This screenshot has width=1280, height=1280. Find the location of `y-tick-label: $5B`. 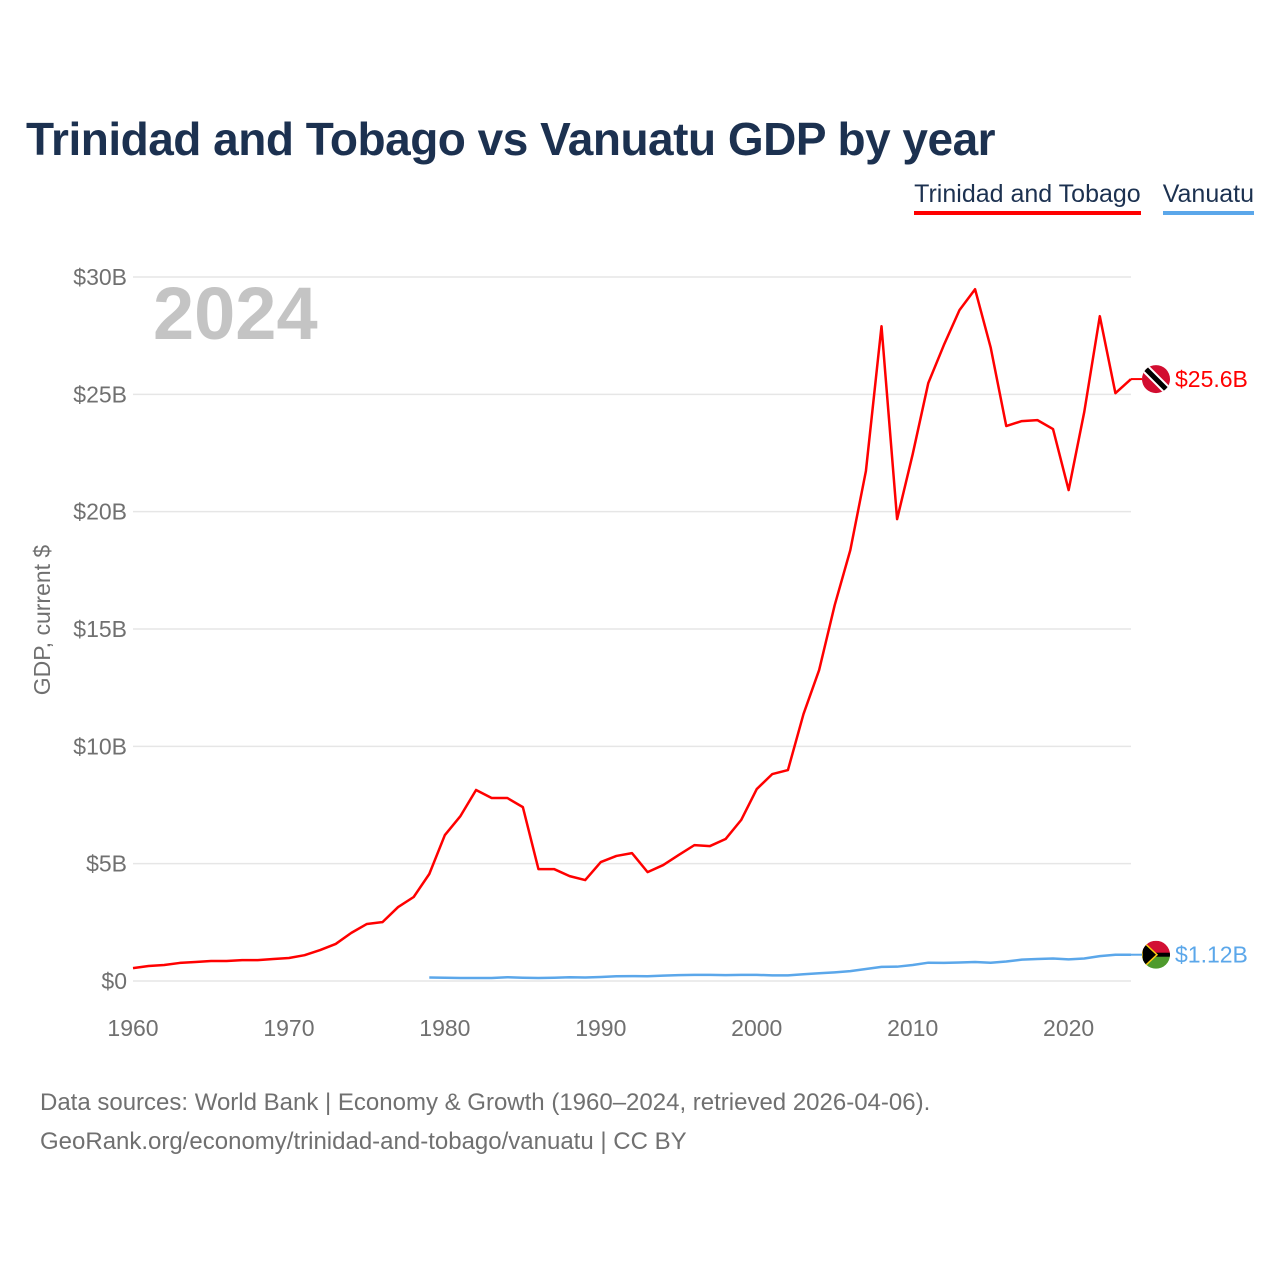

y-tick-label: $5B is located at coordinates (106, 864).